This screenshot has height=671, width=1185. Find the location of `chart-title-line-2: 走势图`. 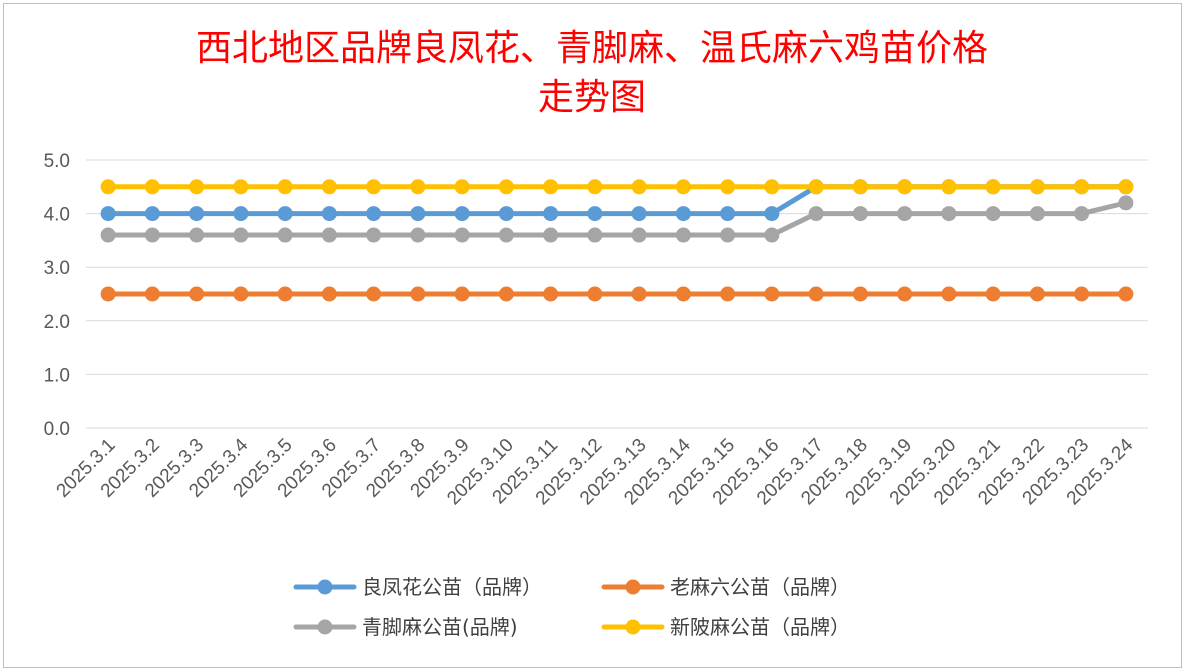

chart-title-line-2: 走势图 is located at coordinates (592, 97).